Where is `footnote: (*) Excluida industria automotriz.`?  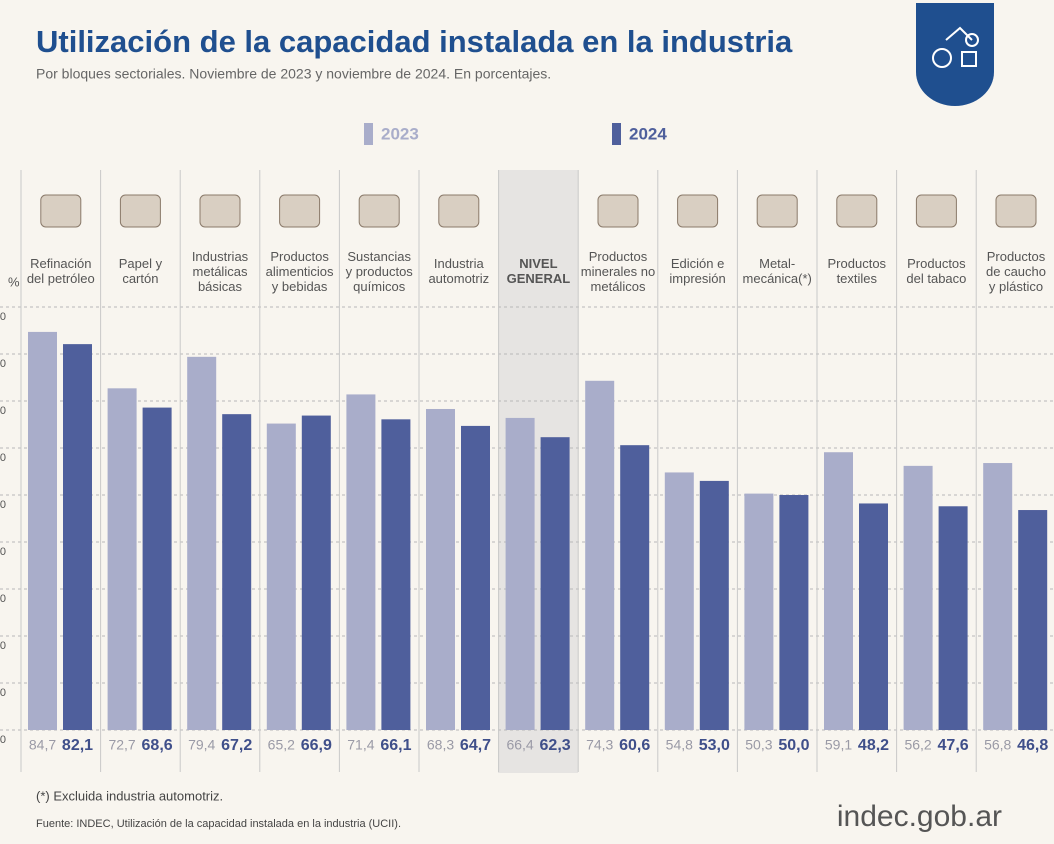
footnote: (*) Excluida industria automotriz. is located at coordinates (129, 795).